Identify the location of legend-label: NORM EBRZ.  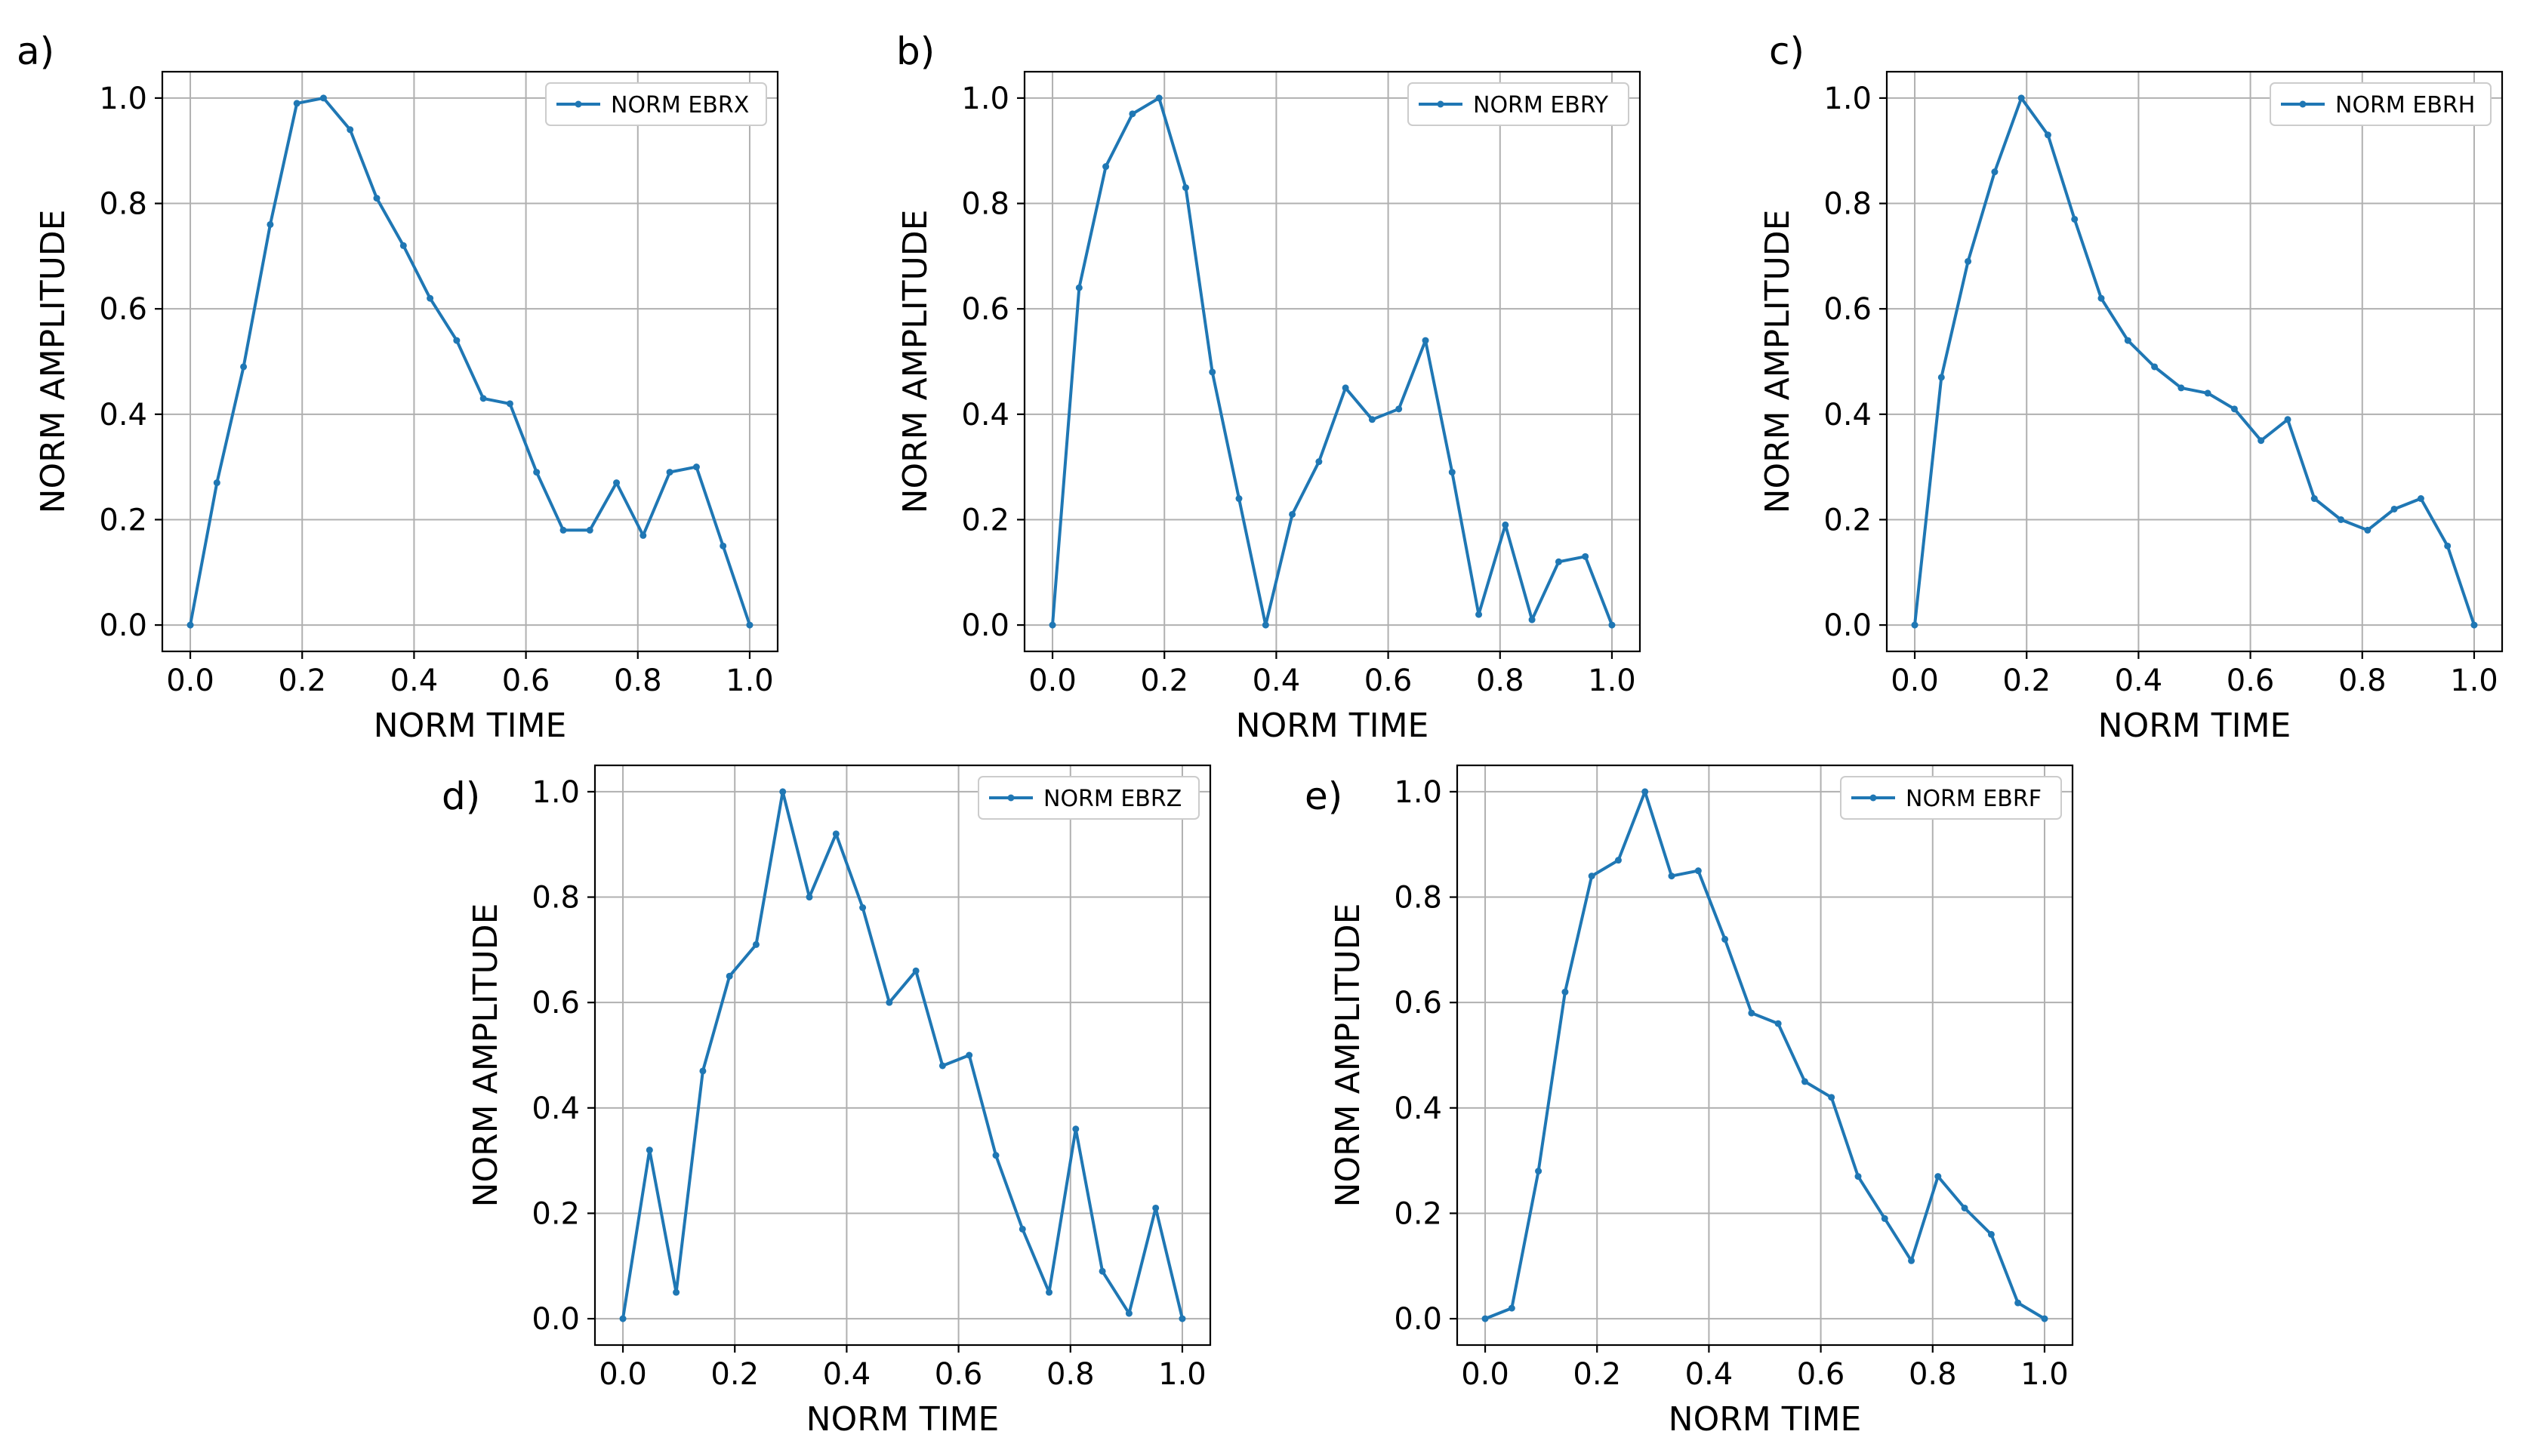
(1112, 799).